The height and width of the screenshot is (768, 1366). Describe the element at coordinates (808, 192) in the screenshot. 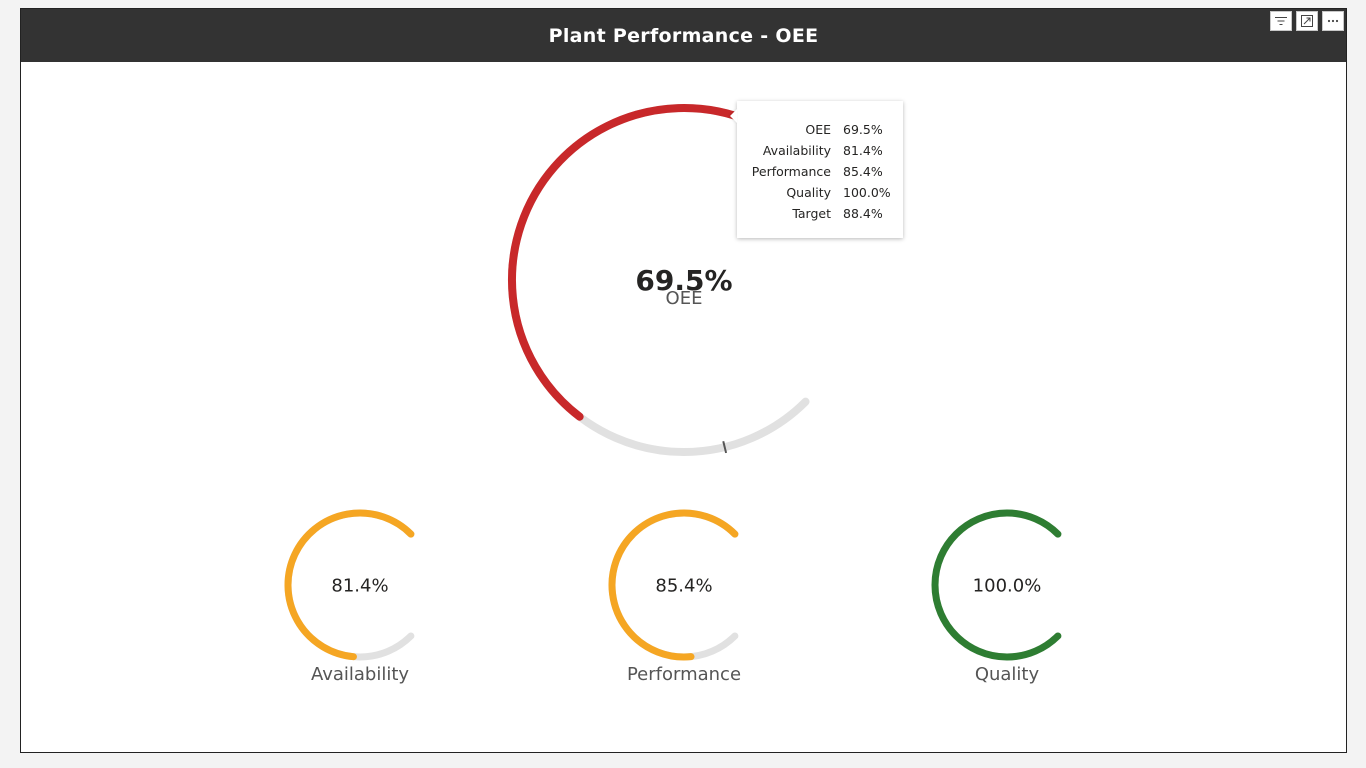

I see `tooltip-label: Quality` at that location.